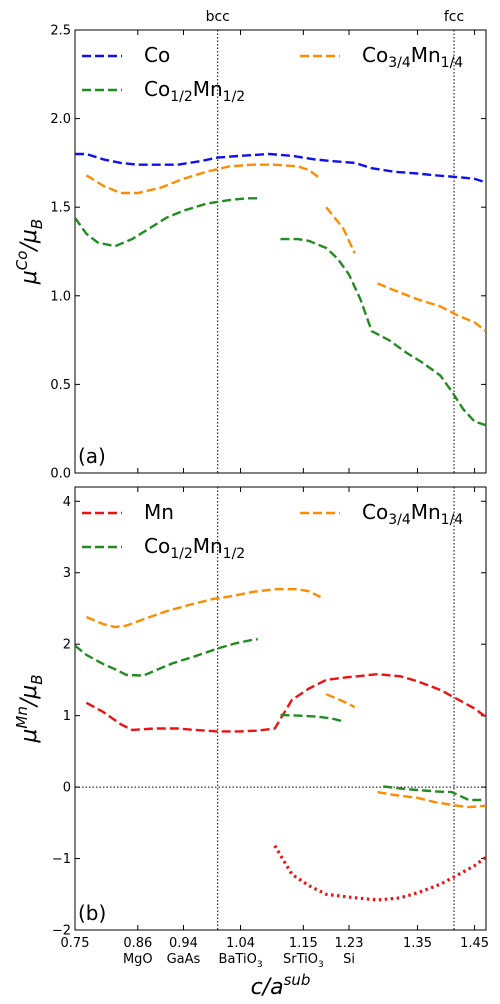  I want to click on xlabel: c/asub, so click(281, 985).